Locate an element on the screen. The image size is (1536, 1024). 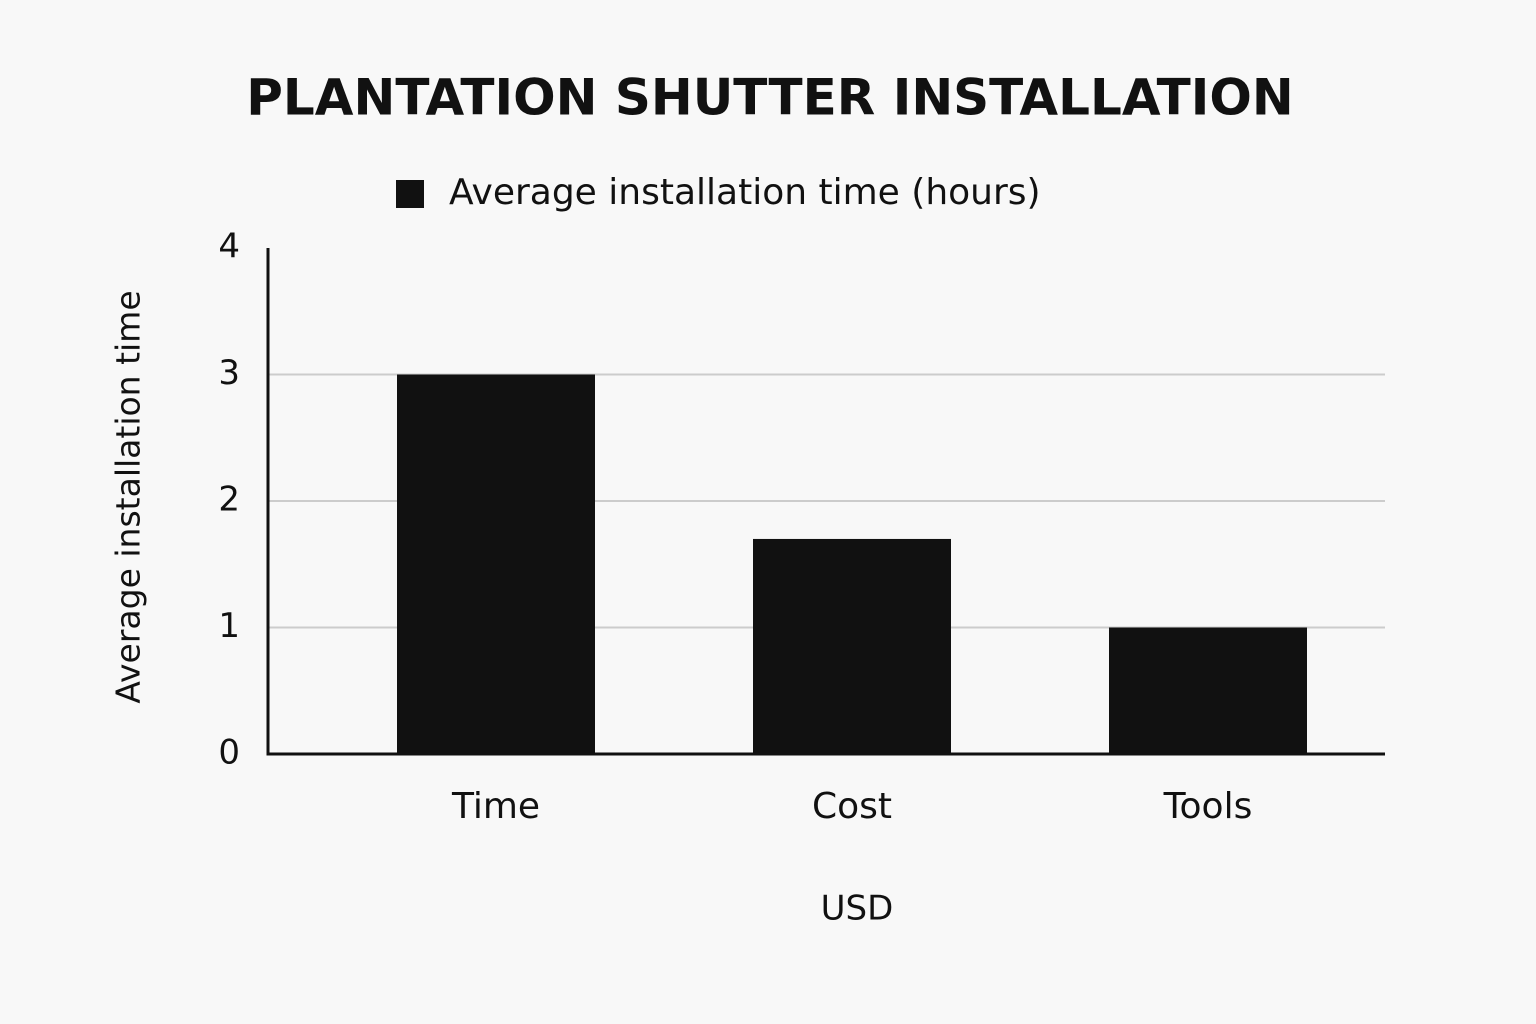
y-tick-label: 0 is located at coordinates (229, 753).